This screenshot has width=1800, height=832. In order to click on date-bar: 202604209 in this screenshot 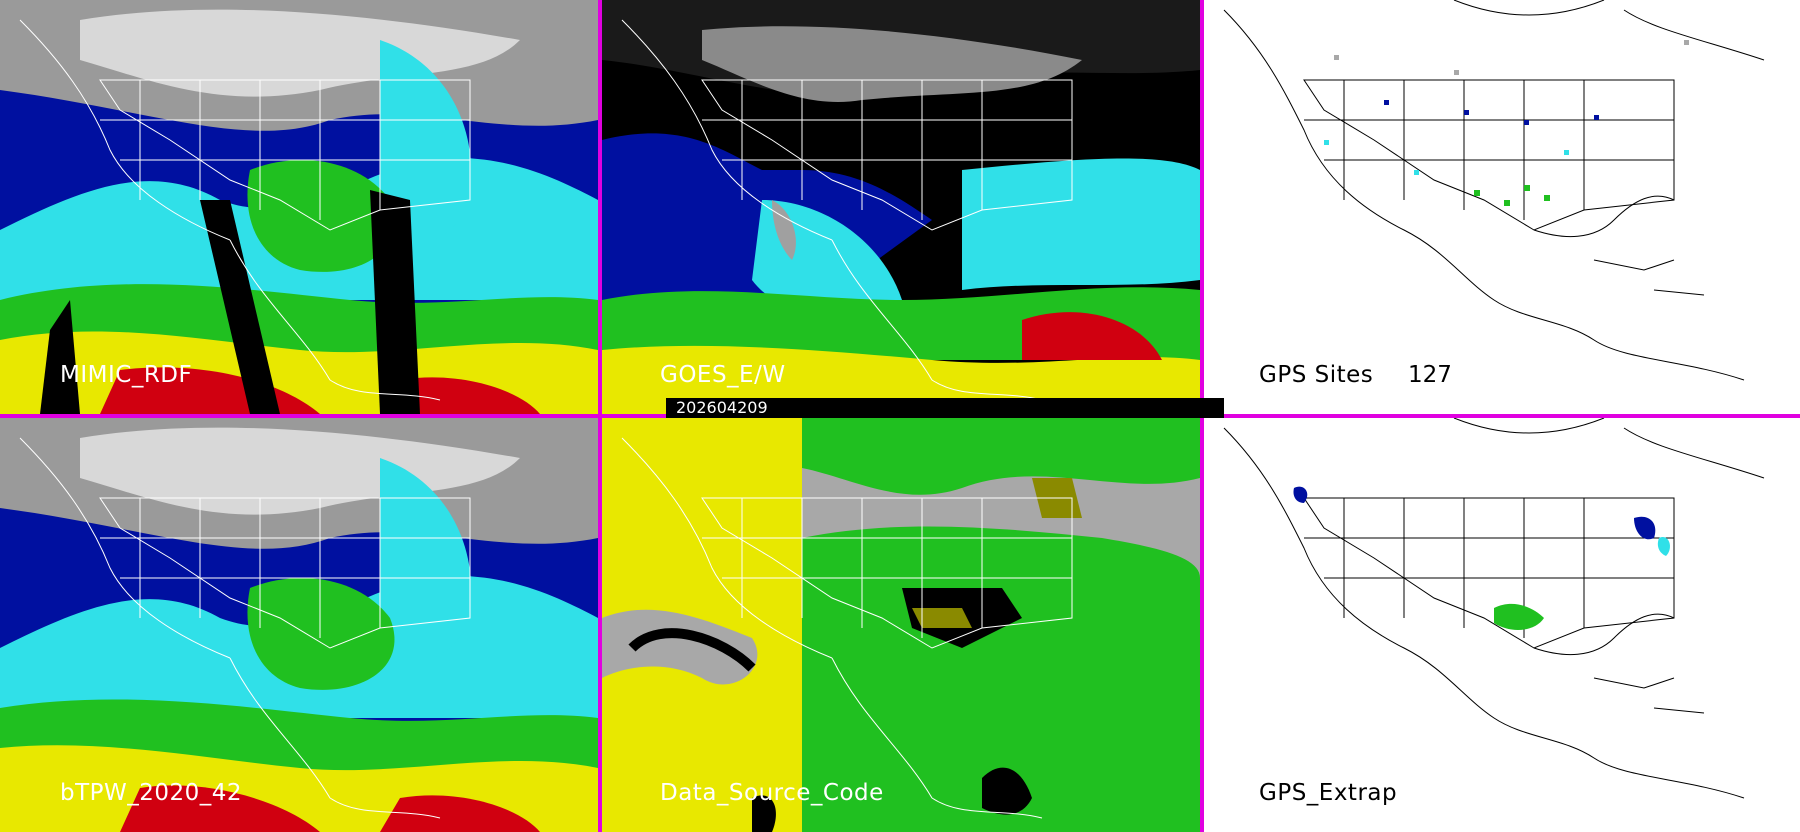, I will do `click(945, 408)`.